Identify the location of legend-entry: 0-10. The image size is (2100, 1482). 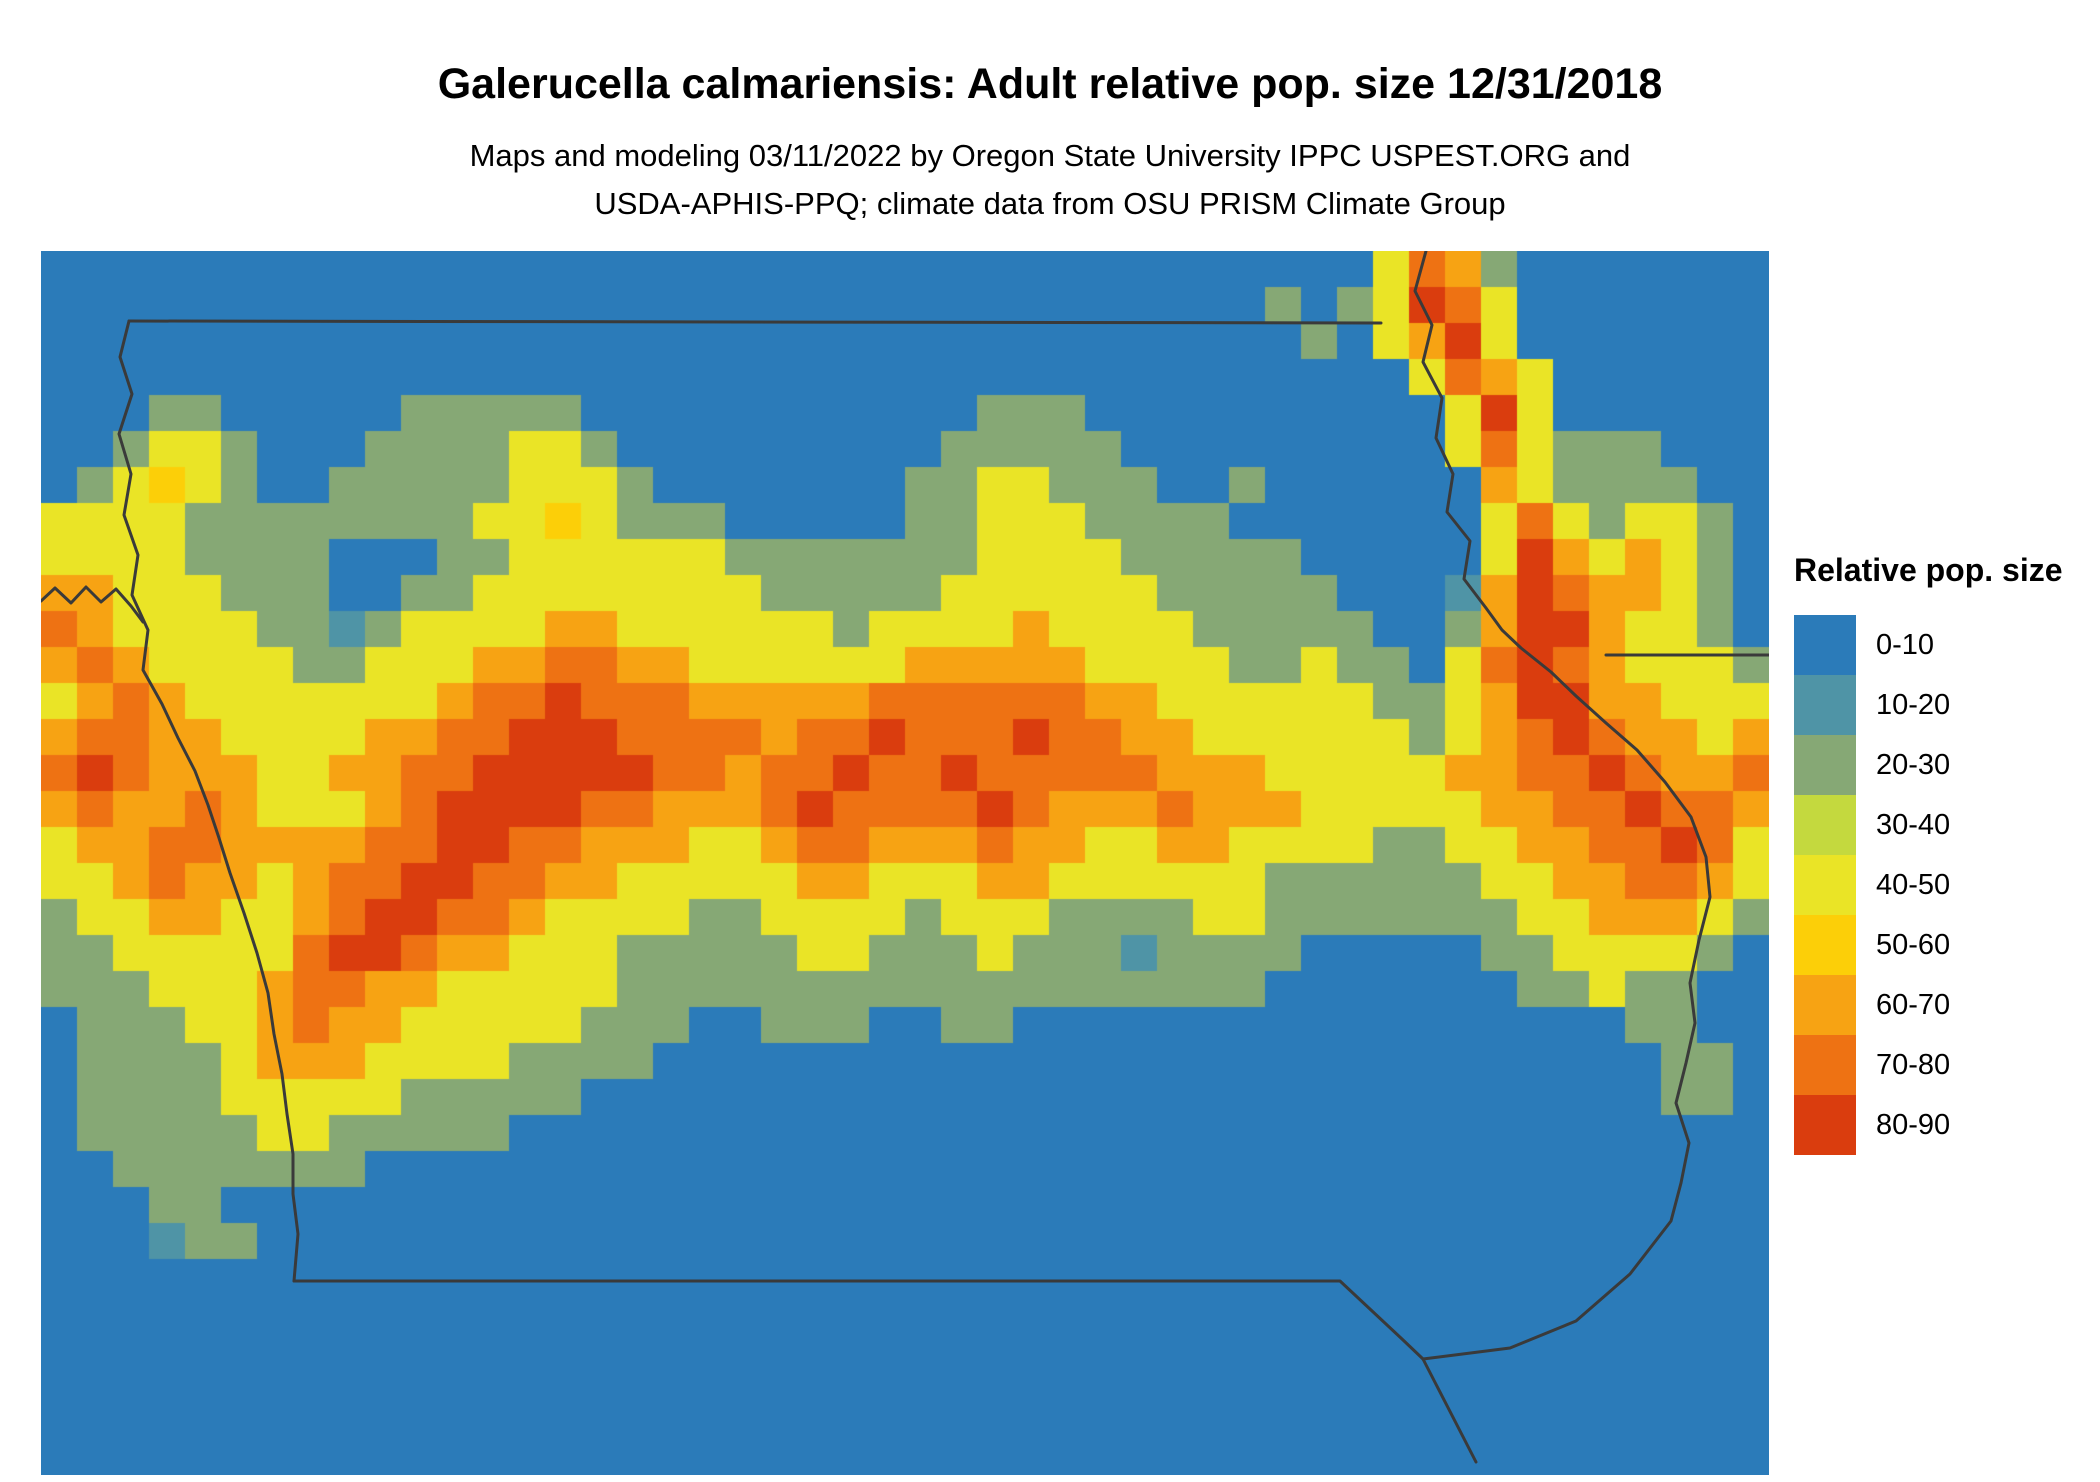
(1928, 645).